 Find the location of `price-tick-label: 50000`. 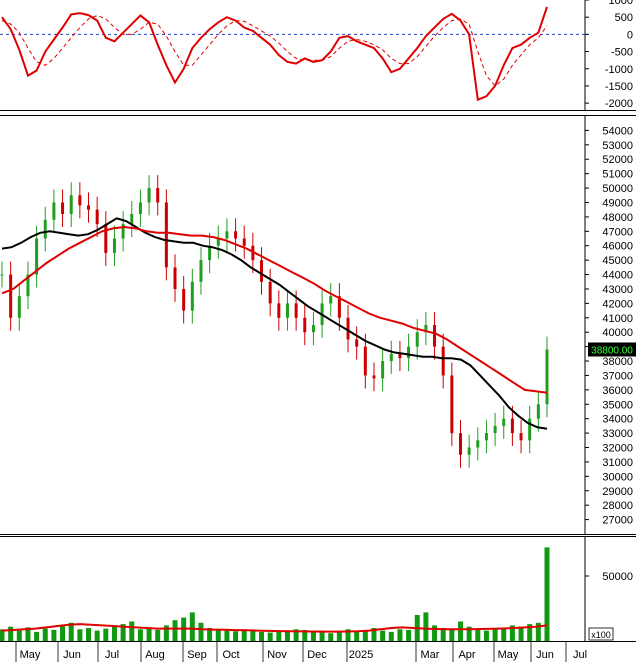

price-tick-label: 50000 is located at coordinates (617, 189).